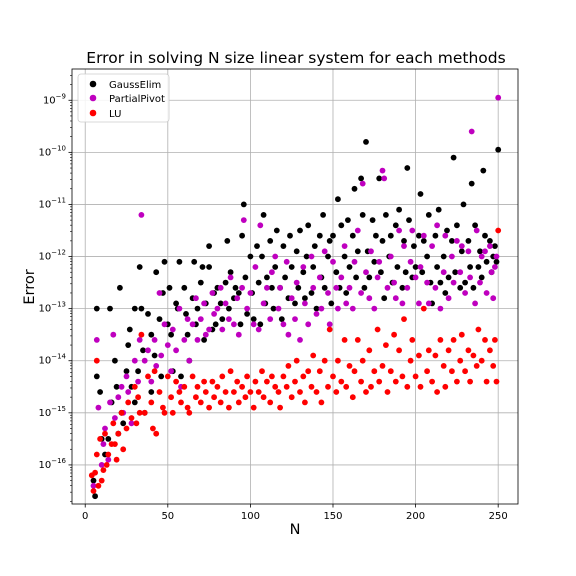 This screenshot has height=576, width=576. I want to click on x-tick-label: 250, so click(498, 516).